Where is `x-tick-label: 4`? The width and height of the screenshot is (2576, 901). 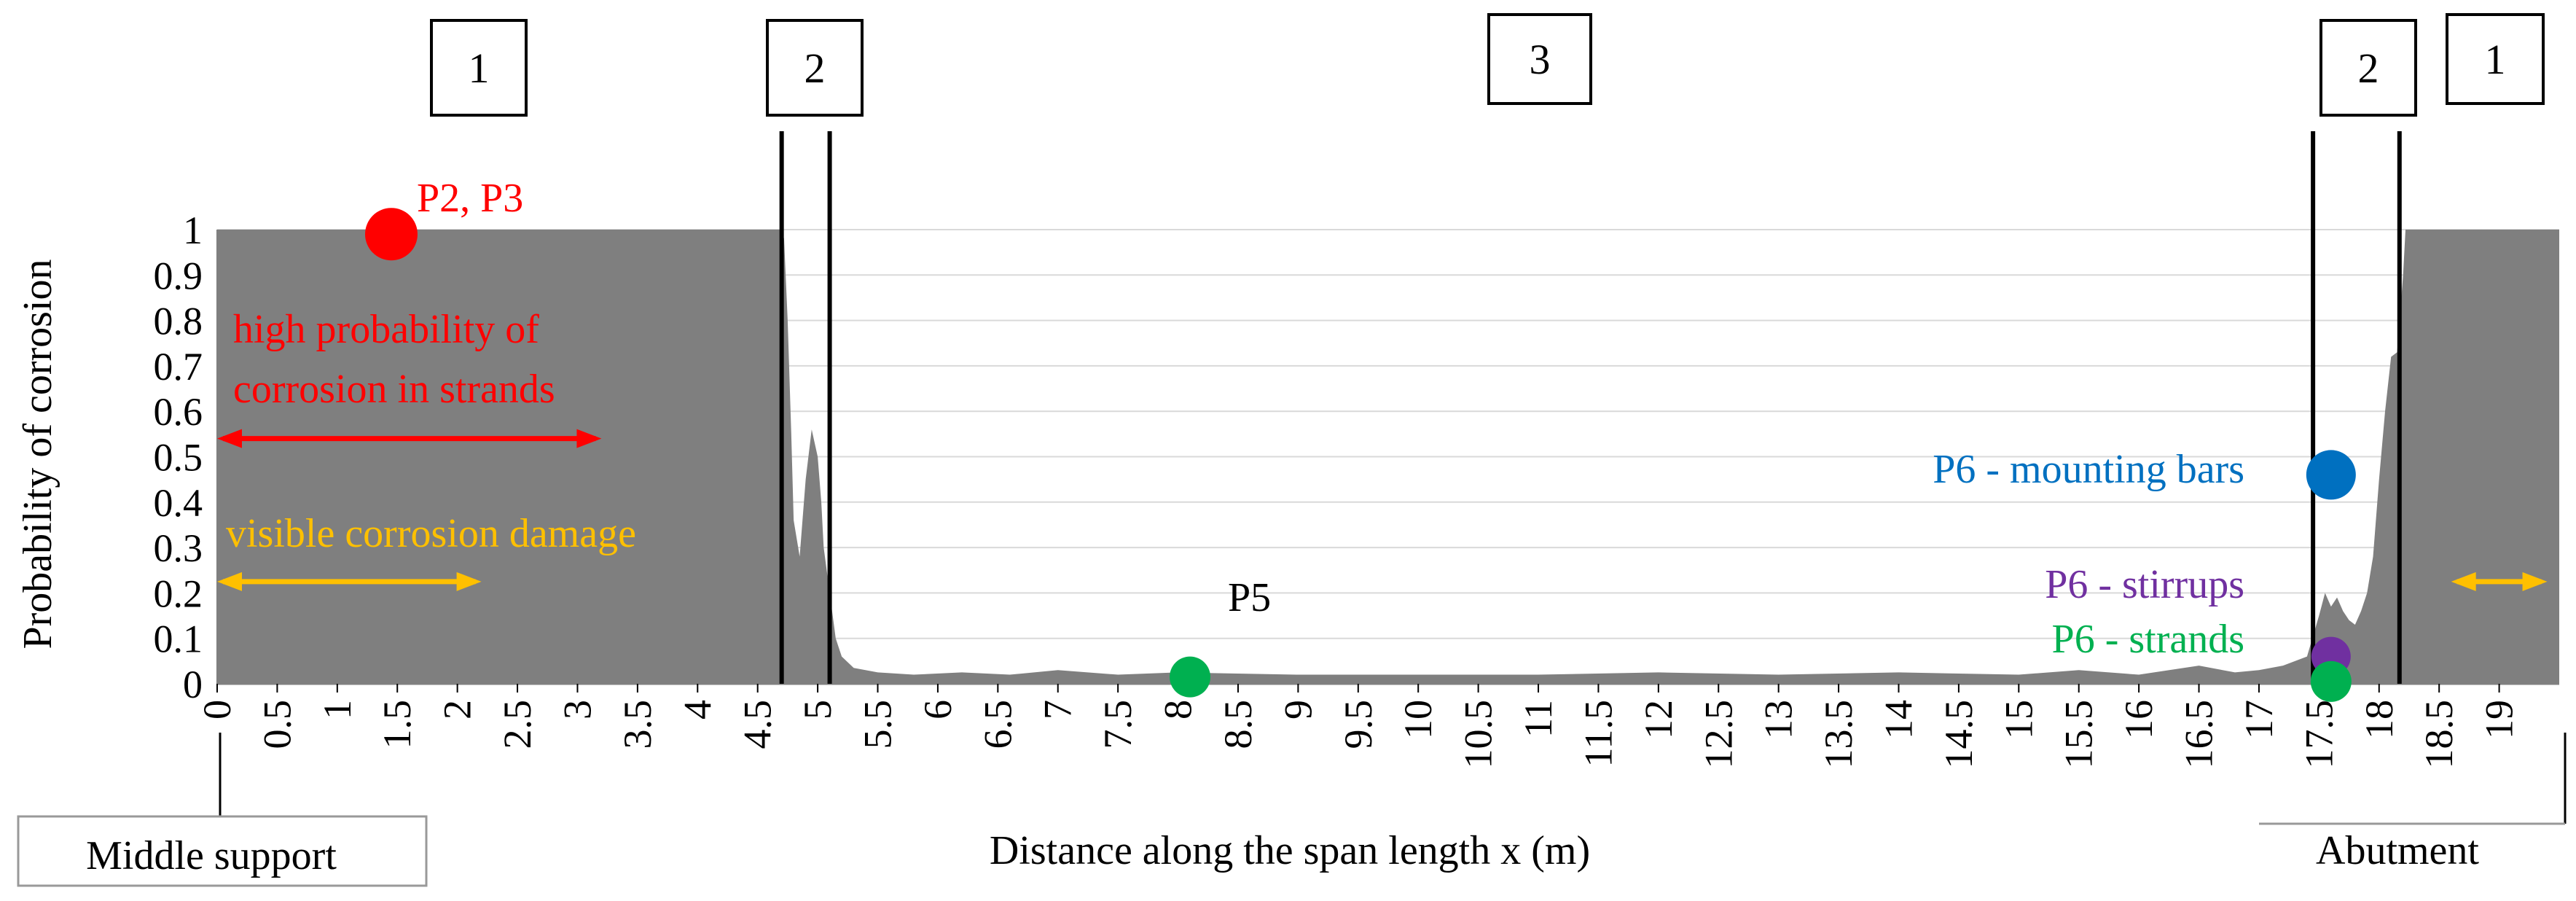
x-tick-label: 4 is located at coordinates (697, 709).